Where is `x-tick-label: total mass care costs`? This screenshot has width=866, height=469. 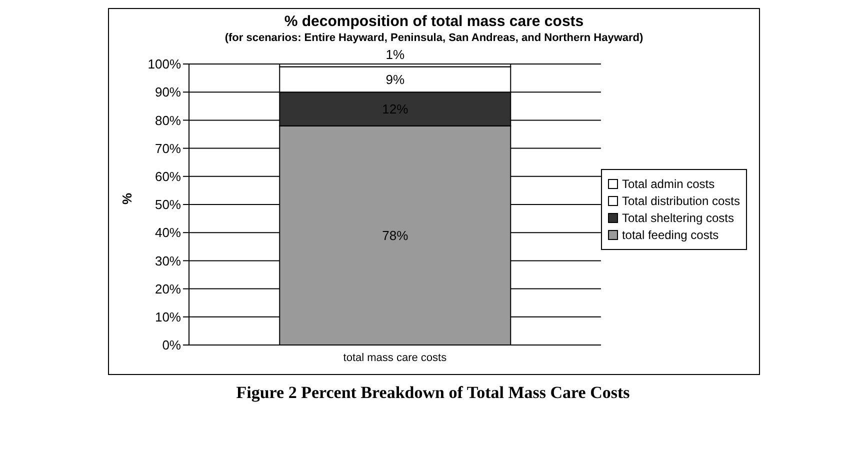
x-tick-label: total mass care costs is located at coordinates (395, 358).